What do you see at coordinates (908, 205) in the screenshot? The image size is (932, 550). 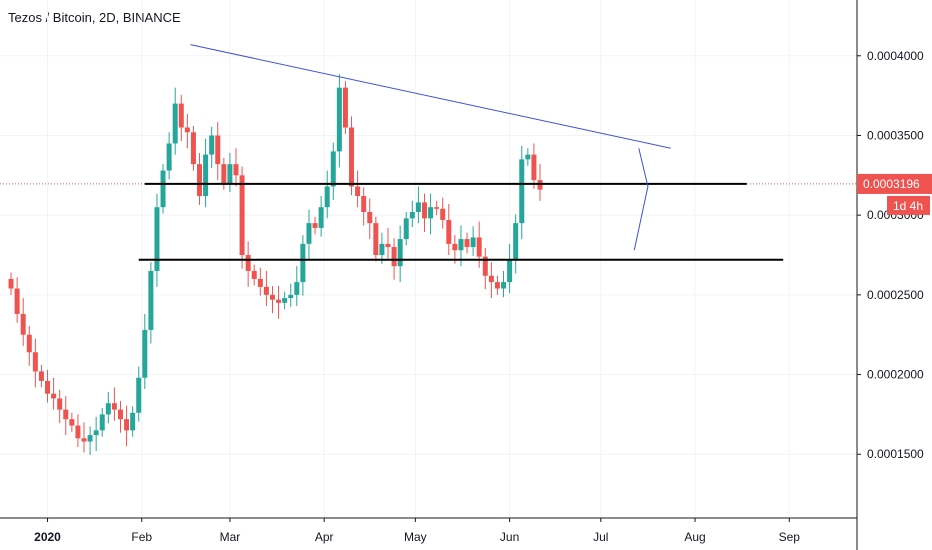 I see `countdown-badge-bg` at bounding box center [908, 205].